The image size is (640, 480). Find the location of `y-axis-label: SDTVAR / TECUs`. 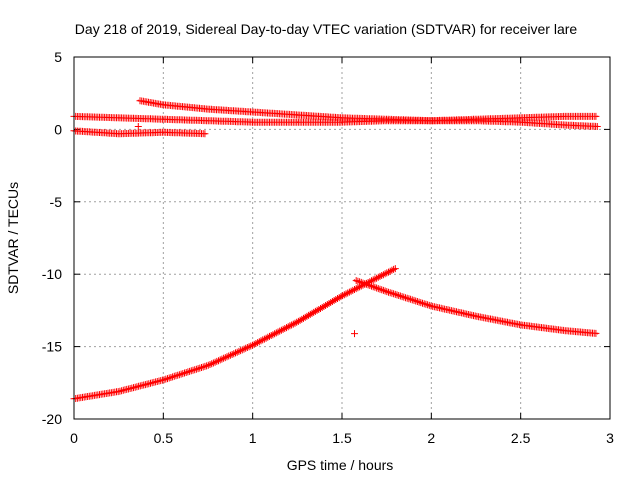

y-axis-label: SDTVAR / TECUs is located at coordinates (13, 238).